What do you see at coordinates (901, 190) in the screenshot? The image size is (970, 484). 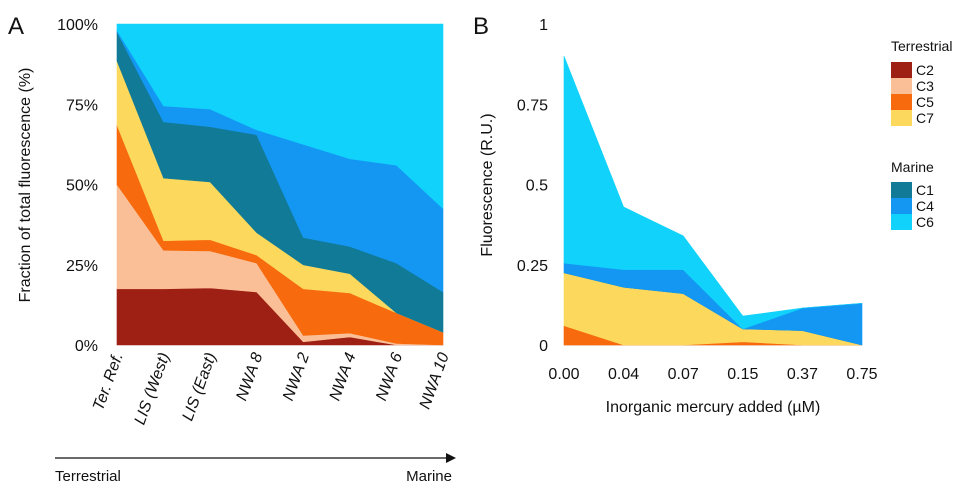 I see `legend-swatch-c1` at bounding box center [901, 190].